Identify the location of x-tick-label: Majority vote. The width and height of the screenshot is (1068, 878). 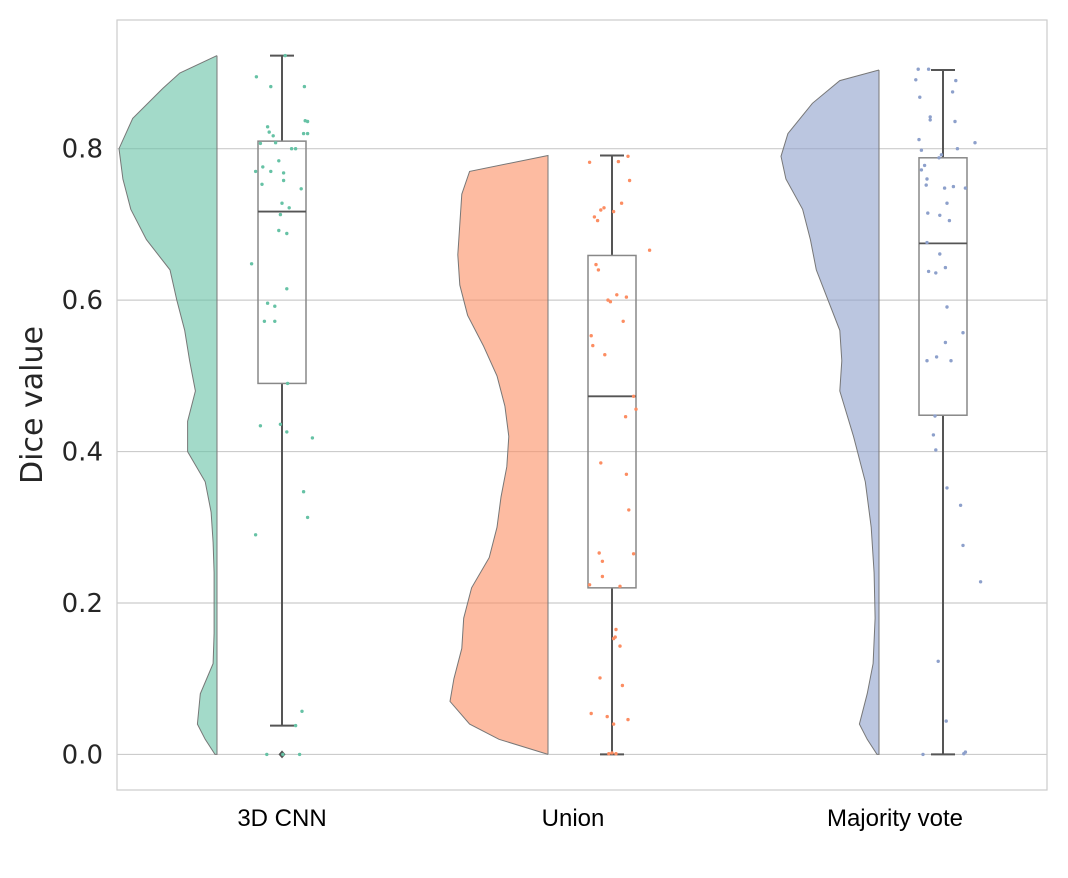
(895, 818).